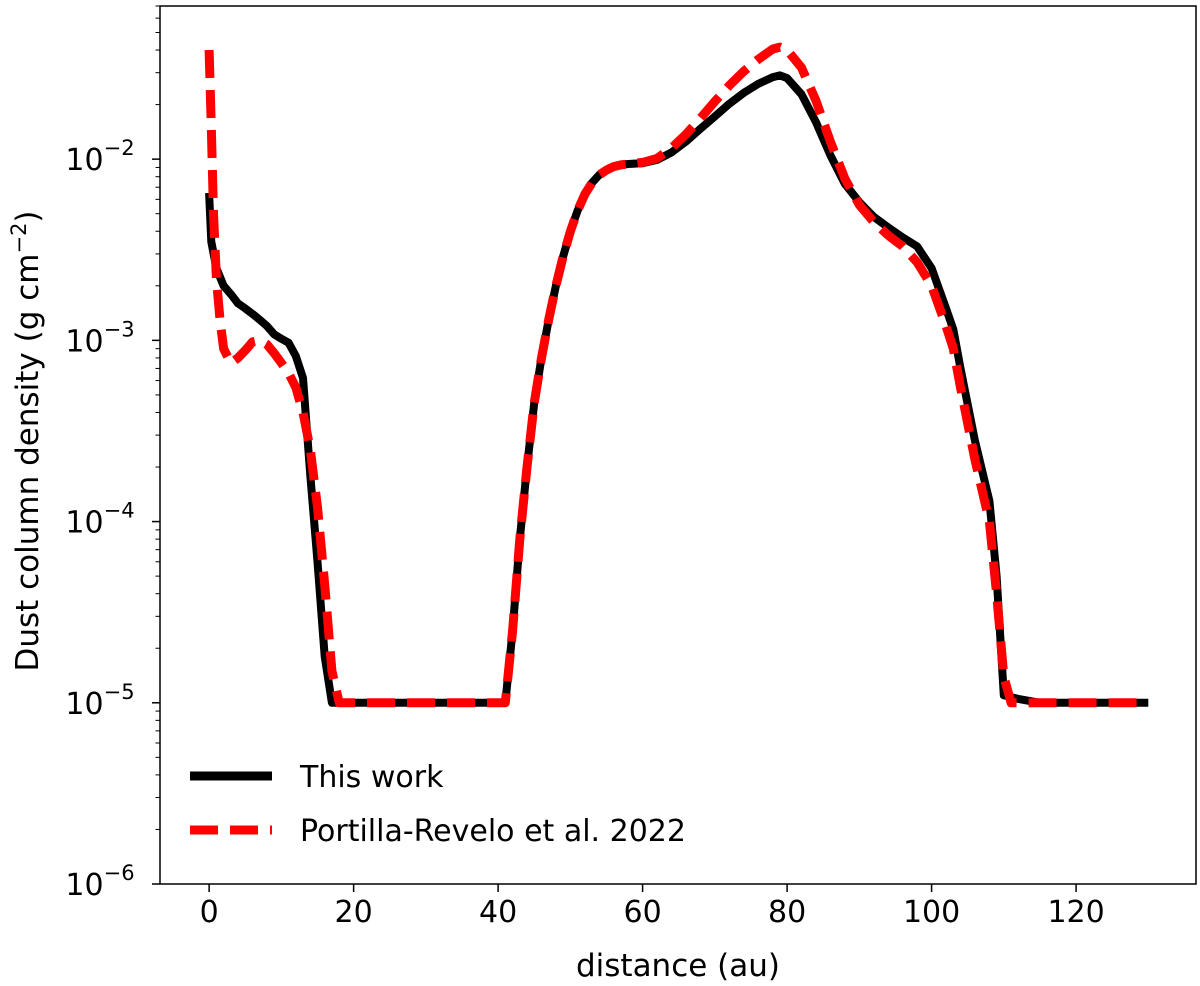 The width and height of the screenshot is (1200, 986). Describe the element at coordinates (99, 157) in the screenshot. I see `y-tick-label: 10⁻²` at that location.